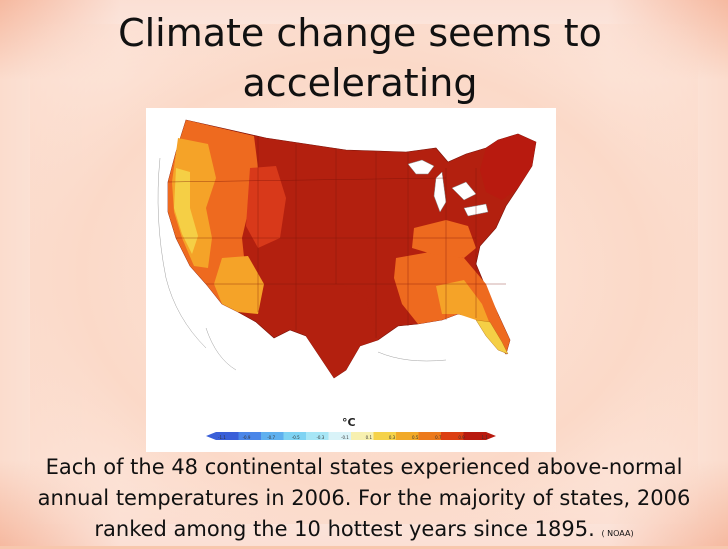 The height and width of the screenshot is (549, 728). What do you see at coordinates (492, 337) in the screenshot?
I see `florida-region` at bounding box center [492, 337].